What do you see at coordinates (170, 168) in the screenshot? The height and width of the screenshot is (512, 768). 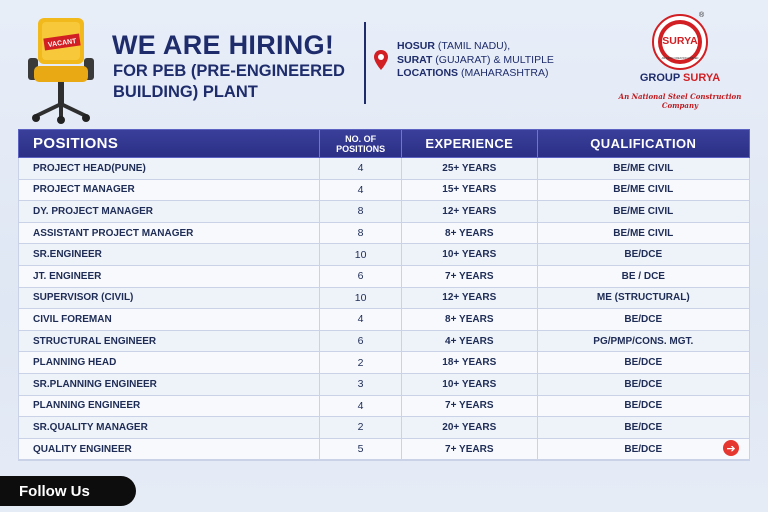 I see `cell-position: PROJECT HEAD(PUNE)` at bounding box center [170, 168].